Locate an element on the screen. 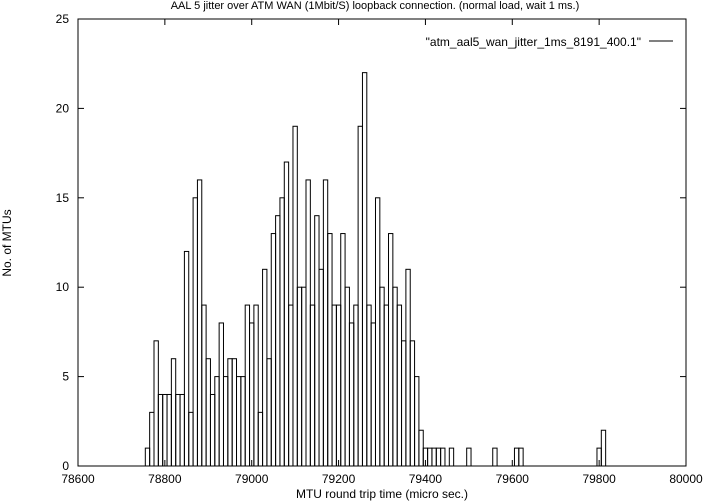  y-tick-label: 15 is located at coordinates (63, 198).